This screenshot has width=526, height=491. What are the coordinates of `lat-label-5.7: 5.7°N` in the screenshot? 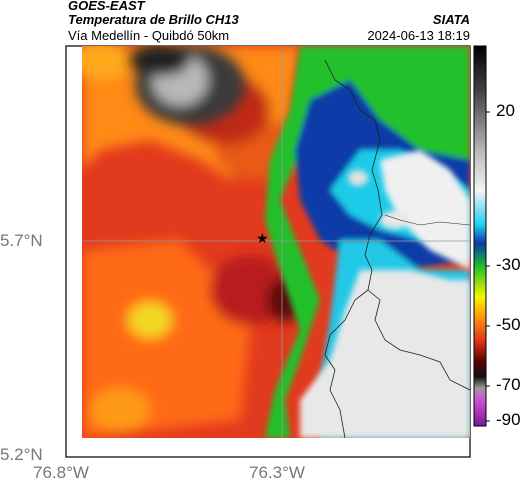 It's located at (21, 240).